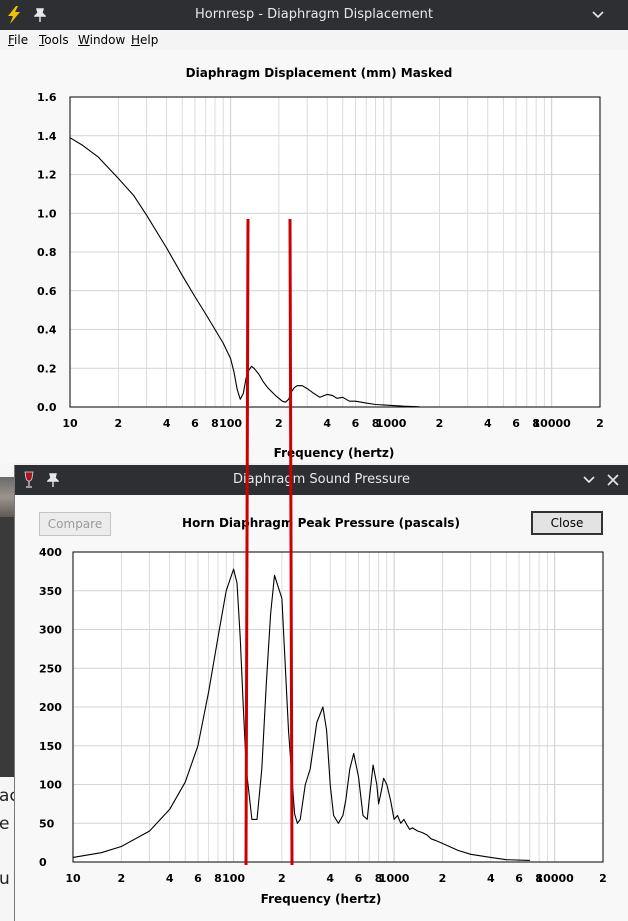 The width and height of the screenshot is (628, 921). I want to click on y-tick-label: 350, so click(50, 591).